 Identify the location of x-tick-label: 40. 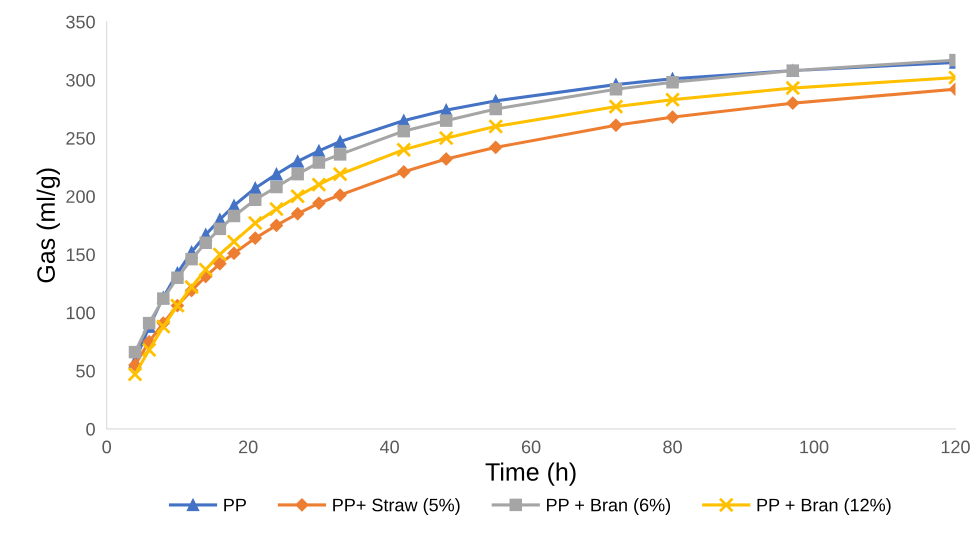
(389, 447).